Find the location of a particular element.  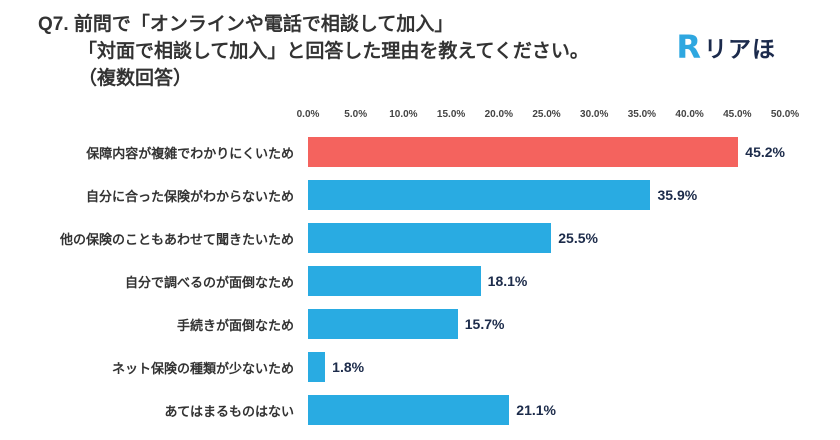

category-label: 他の保険のこともあわせて聞きたいため is located at coordinates (176, 239).